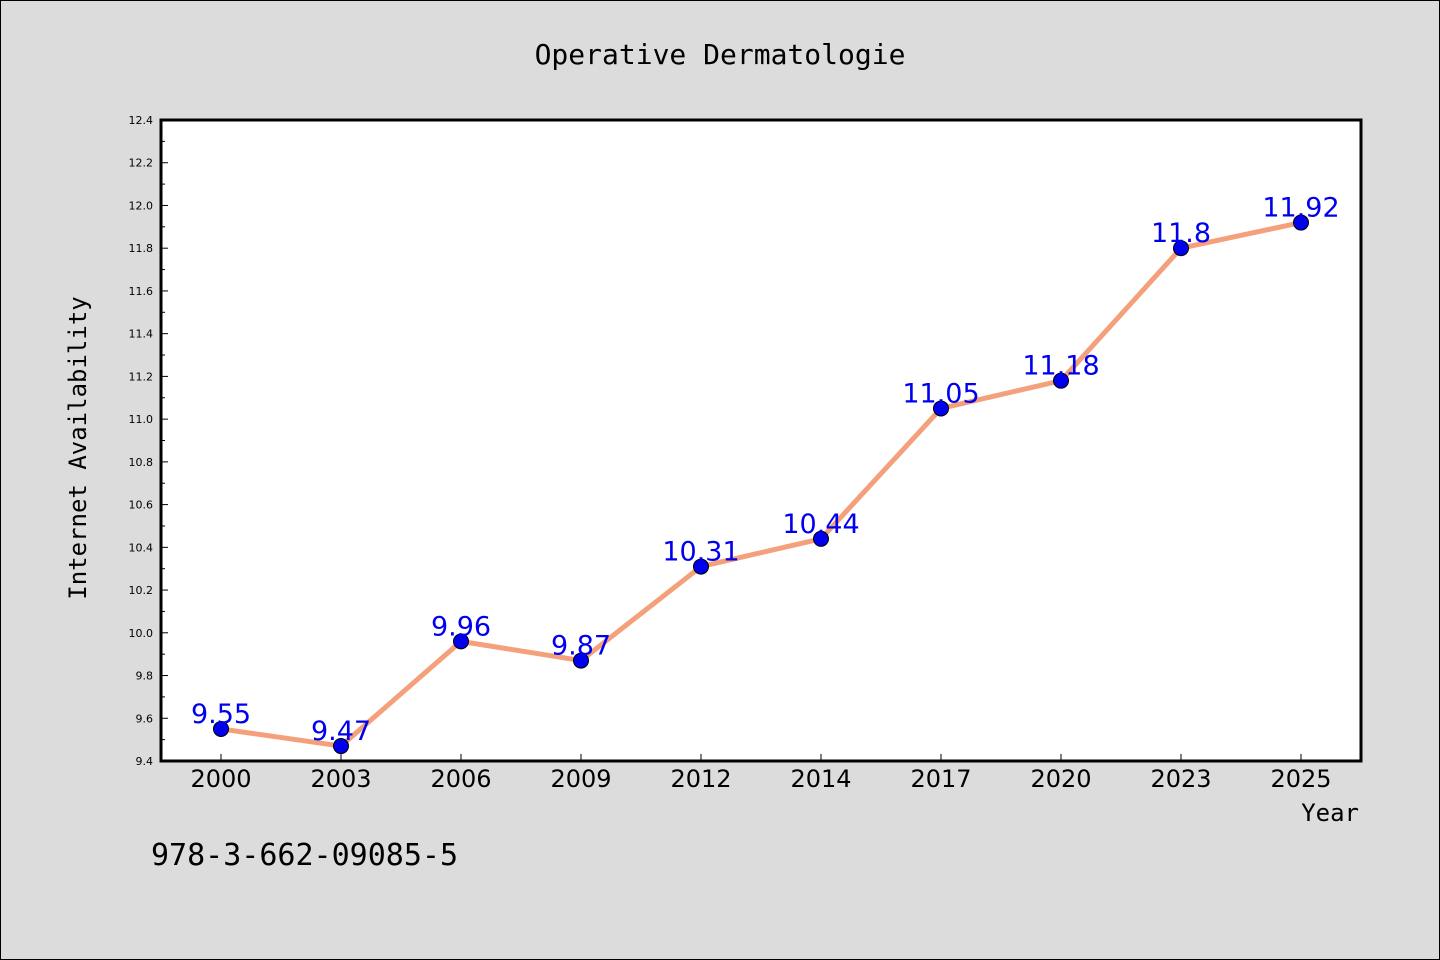  Describe the element at coordinates (580, 779) in the screenshot. I see `x-tick-label: 2009` at that location.